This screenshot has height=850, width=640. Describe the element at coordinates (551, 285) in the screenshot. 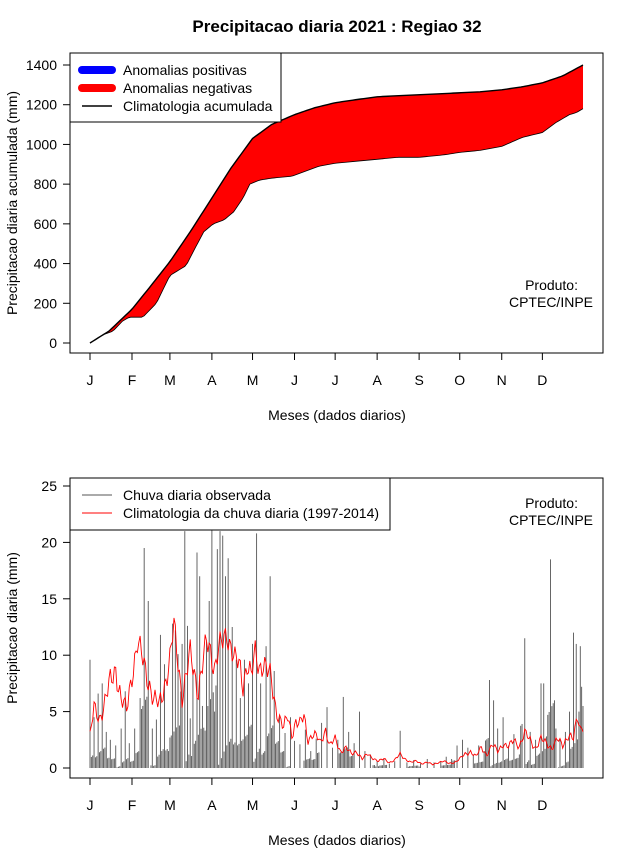

I see `credit-label-top: Produto:` at that location.